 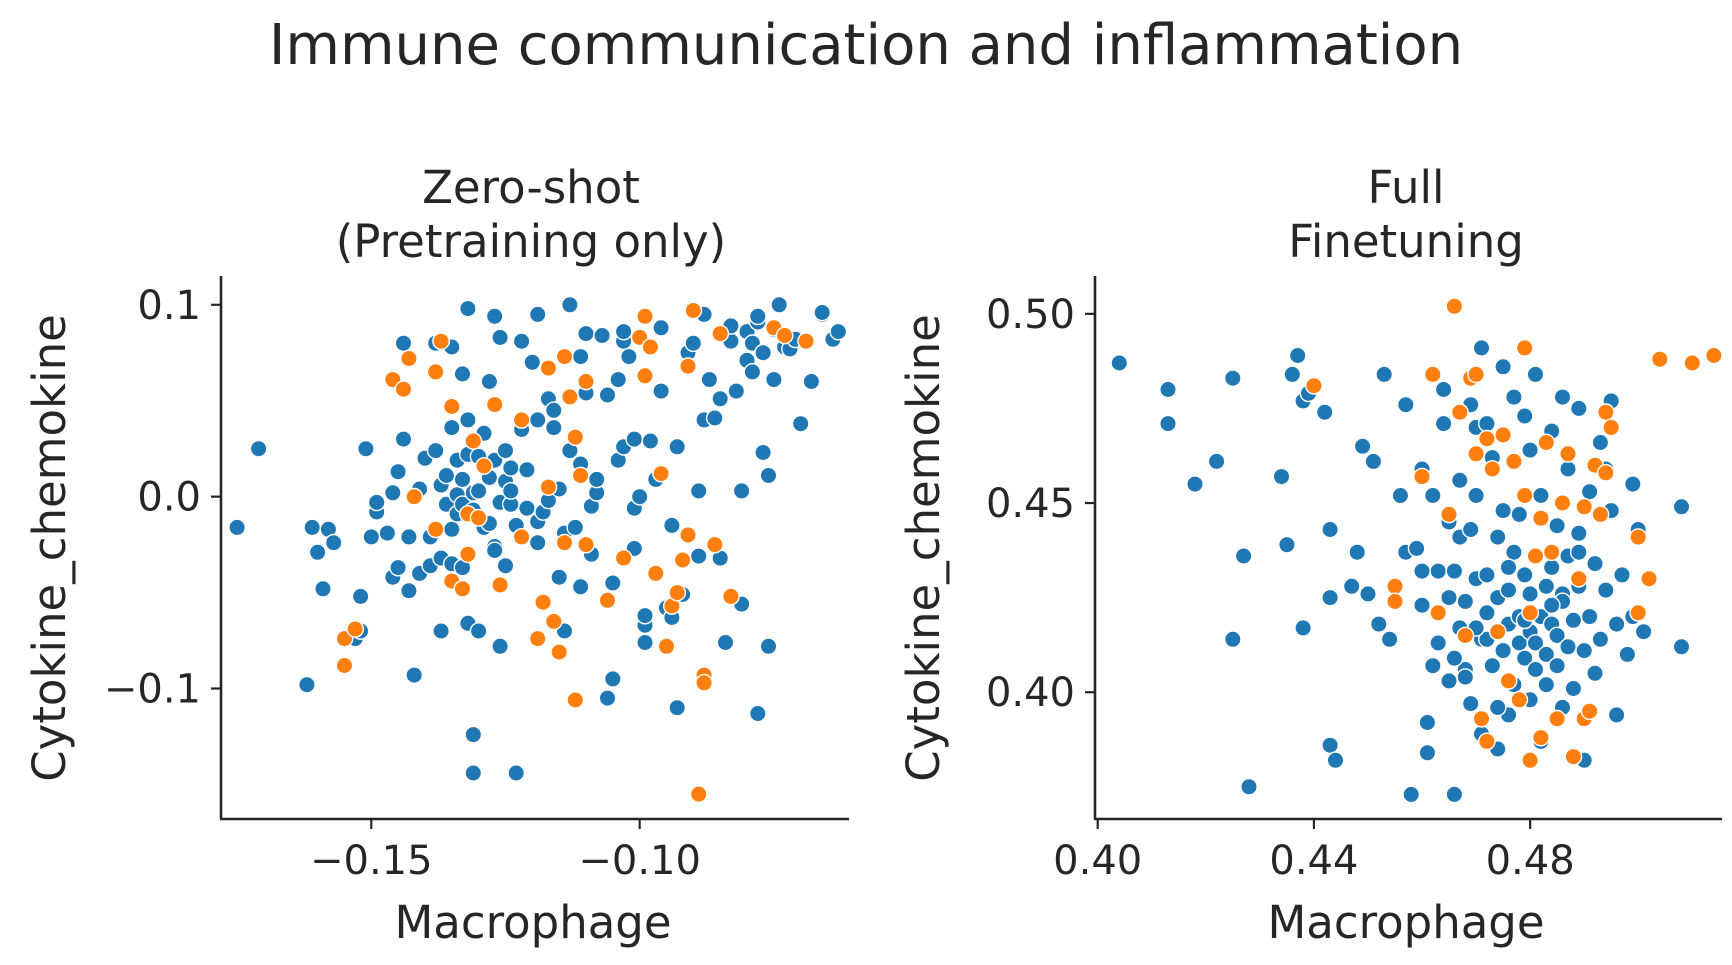 What do you see at coordinates (1406, 187) in the screenshot?
I see `panel-title-line-1: Full` at bounding box center [1406, 187].